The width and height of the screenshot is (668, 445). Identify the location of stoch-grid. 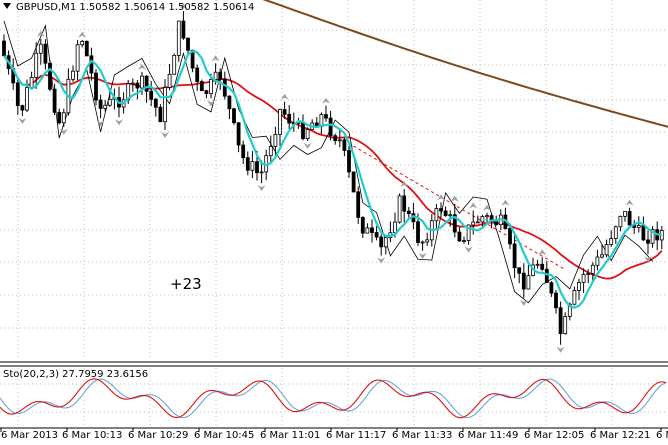
(334, 397).